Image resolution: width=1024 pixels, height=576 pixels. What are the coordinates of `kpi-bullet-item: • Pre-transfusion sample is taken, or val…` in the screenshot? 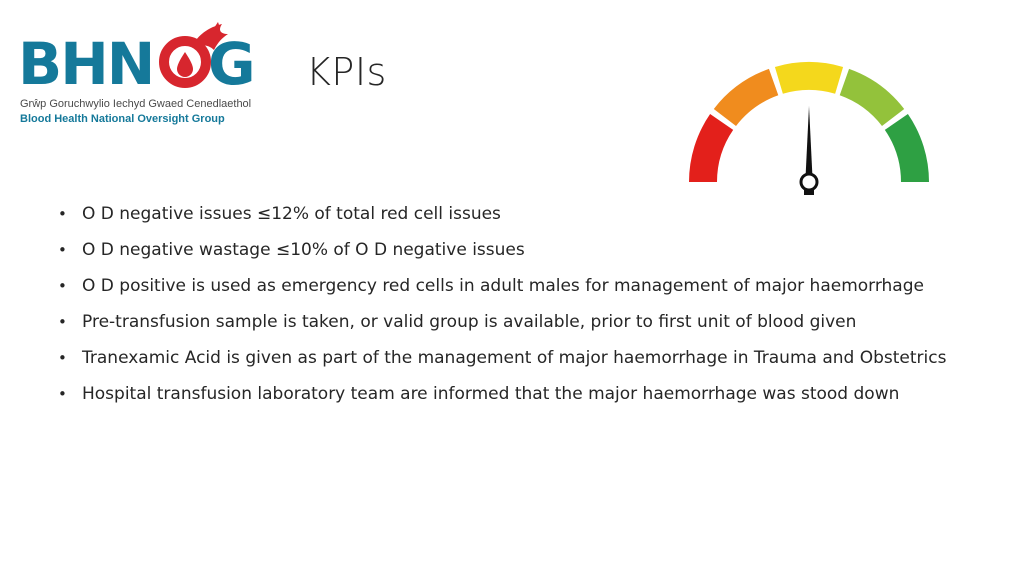 It's located at (528, 322).